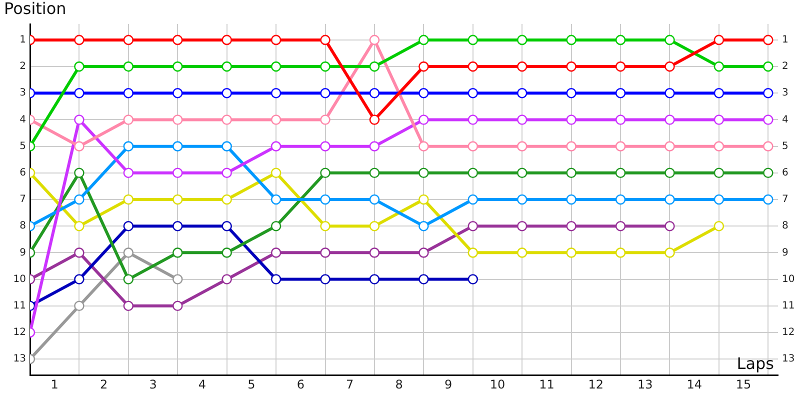  Describe the element at coordinates (54, 384) in the screenshot. I see `x-tick-label: 1` at that location.